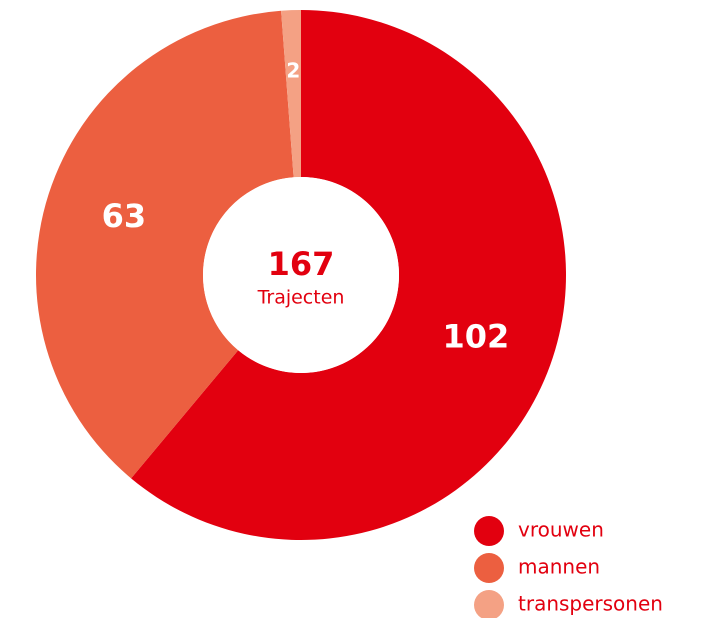 The image size is (706, 618). Describe the element at coordinates (561, 530) in the screenshot. I see `legend-label: vrouwen` at that location.